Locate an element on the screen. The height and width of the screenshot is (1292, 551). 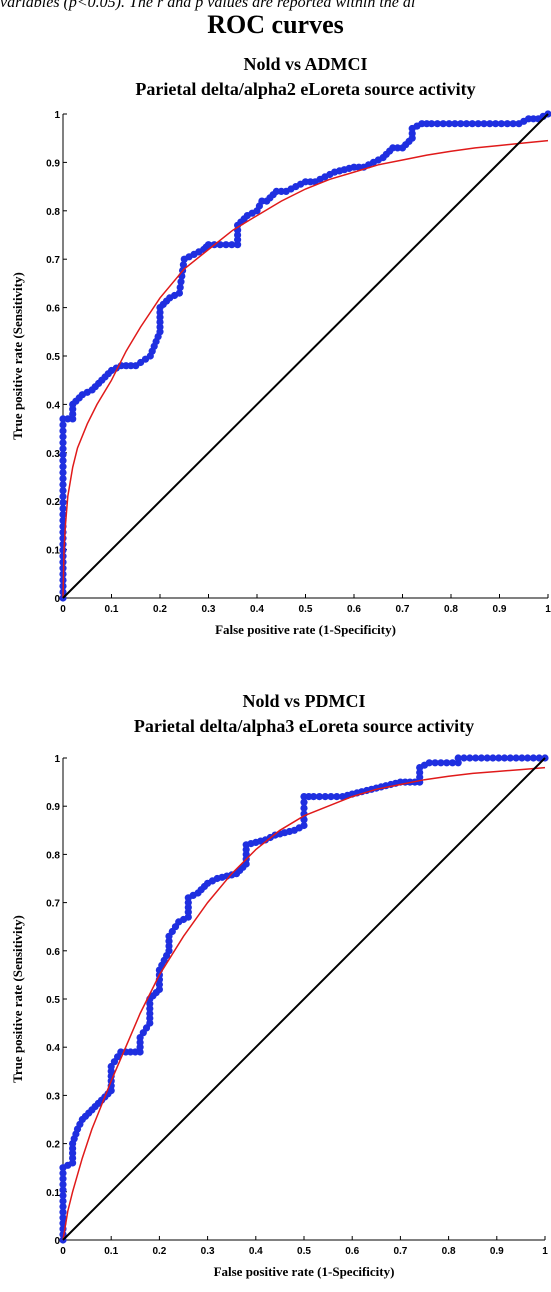
chart2-x-tick-label: 0.1 is located at coordinates (111, 1251).